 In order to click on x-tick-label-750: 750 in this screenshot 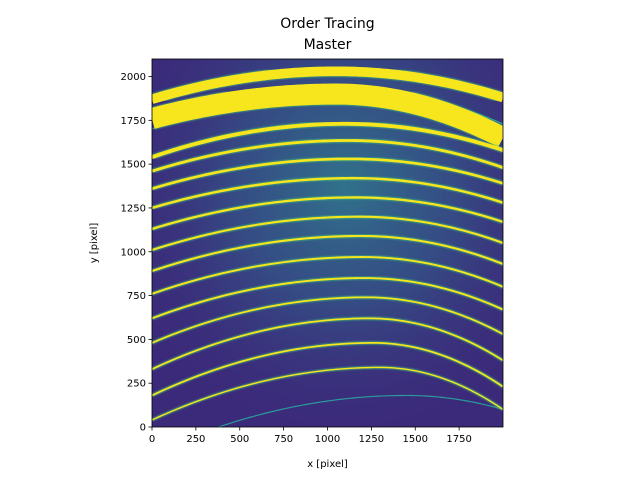, I will do `click(283, 439)`.